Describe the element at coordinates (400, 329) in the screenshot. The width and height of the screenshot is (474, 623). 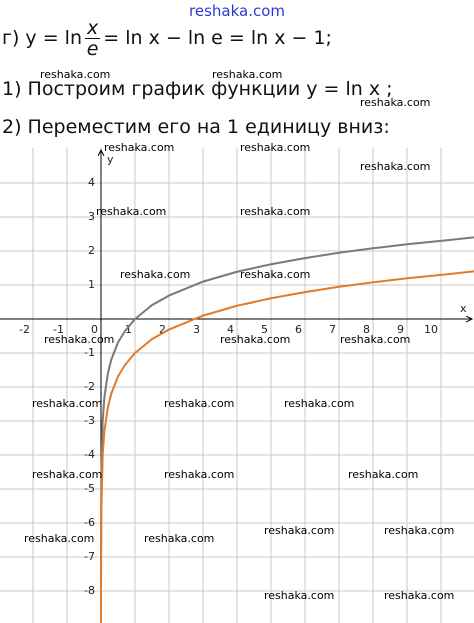
I see `x-tick-label: 9` at that location.